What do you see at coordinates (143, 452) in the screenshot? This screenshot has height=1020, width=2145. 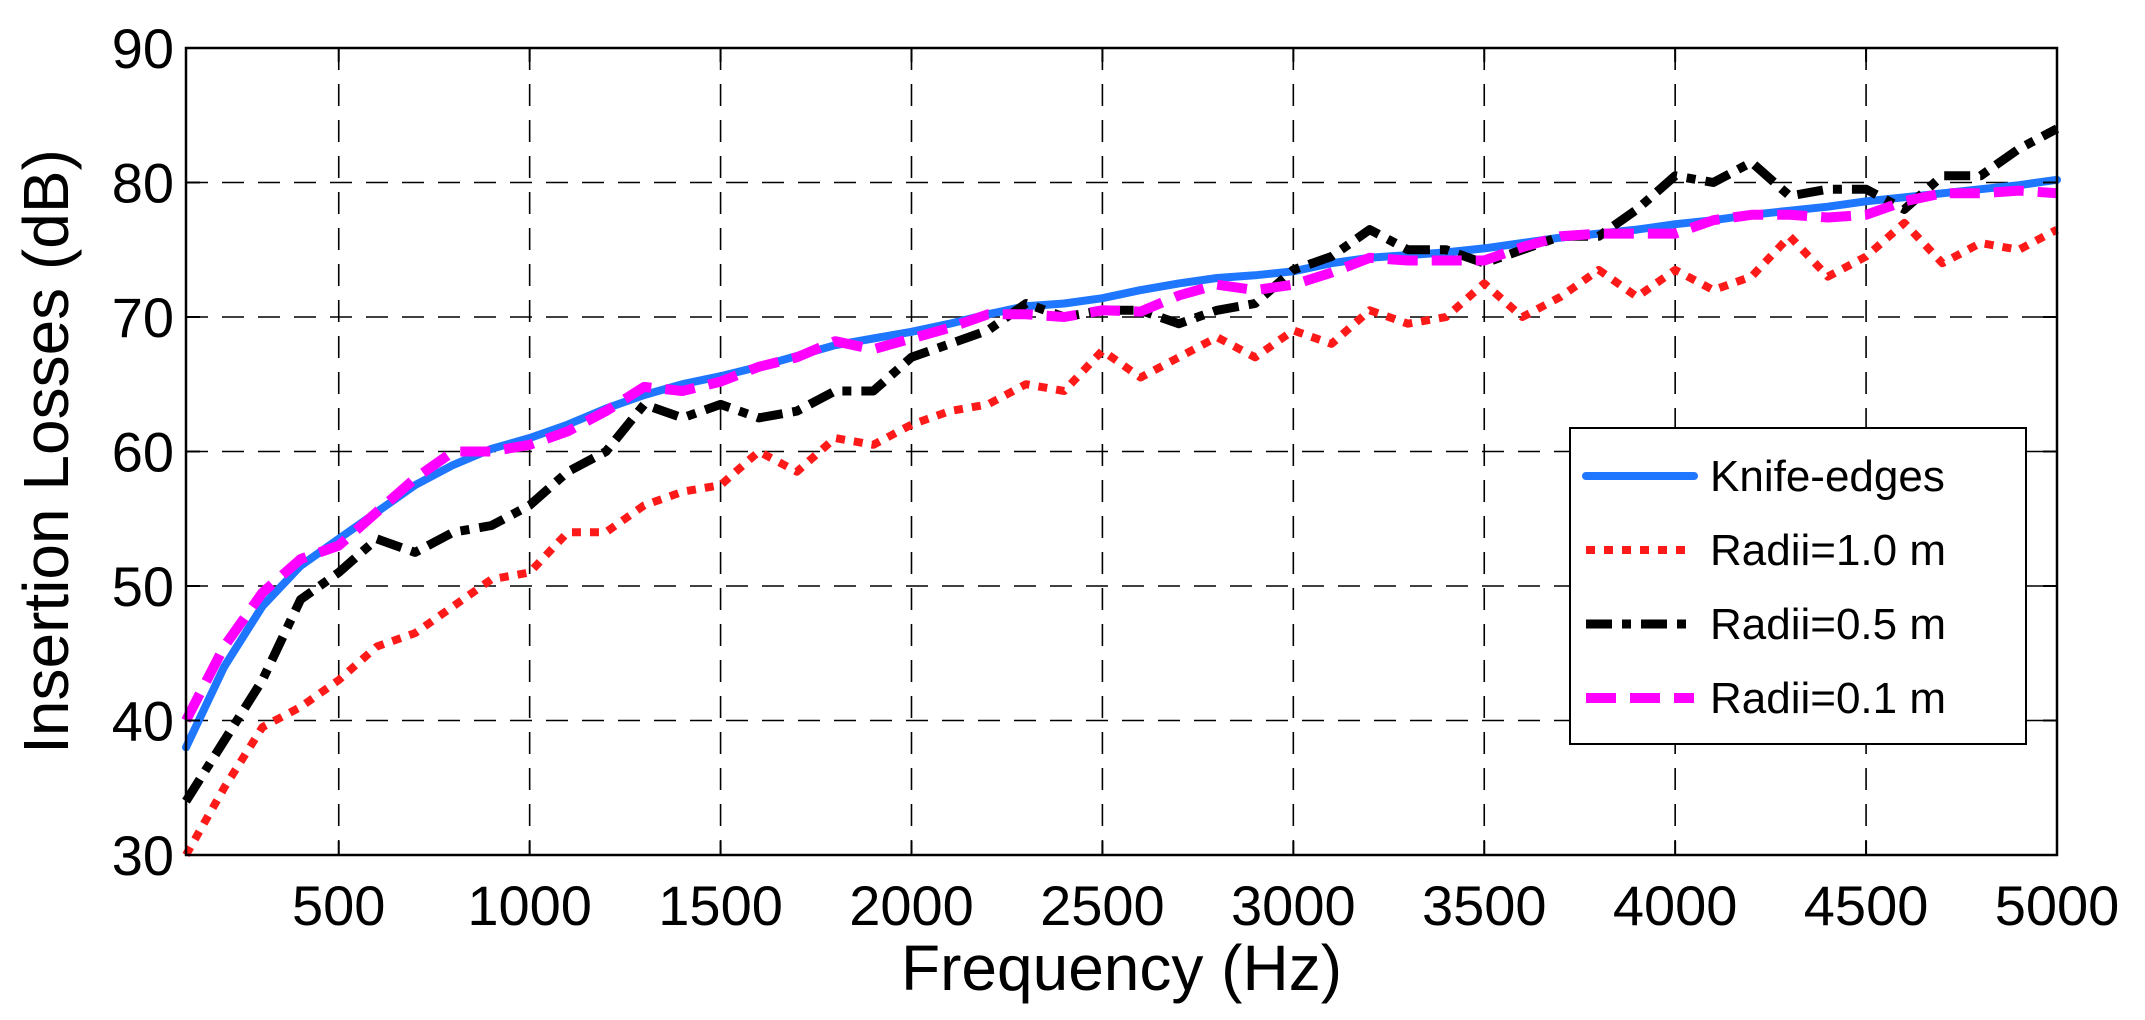 I see `y-tick-label: 60` at bounding box center [143, 452].